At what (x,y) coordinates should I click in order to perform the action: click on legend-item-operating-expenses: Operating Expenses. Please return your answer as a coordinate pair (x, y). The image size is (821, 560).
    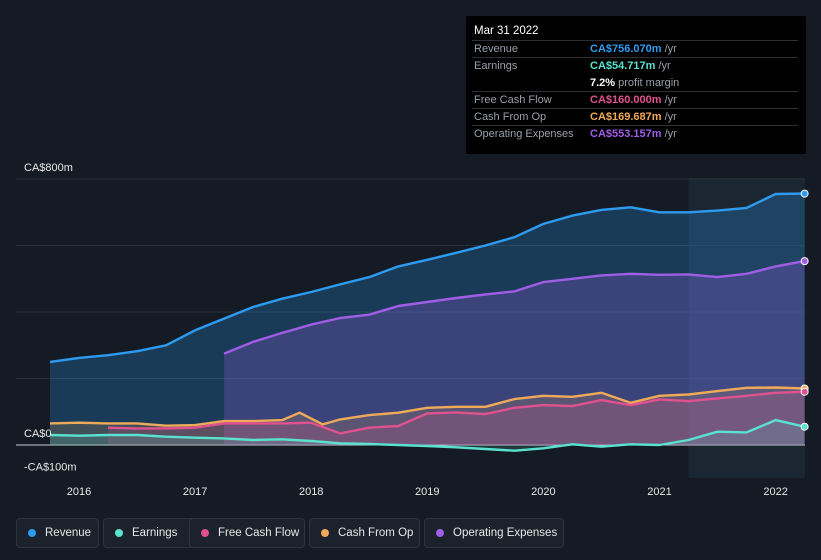
    Looking at the image, I should click on (494, 533).